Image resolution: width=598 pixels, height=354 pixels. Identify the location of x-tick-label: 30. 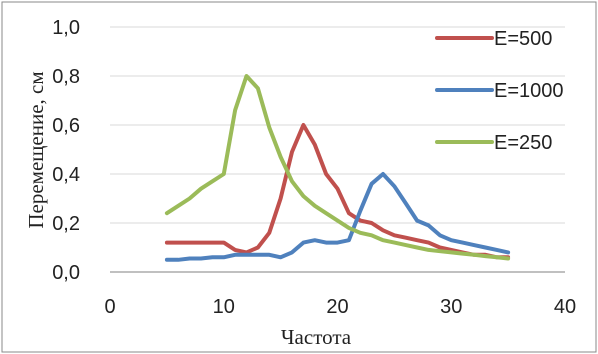
(451, 307).